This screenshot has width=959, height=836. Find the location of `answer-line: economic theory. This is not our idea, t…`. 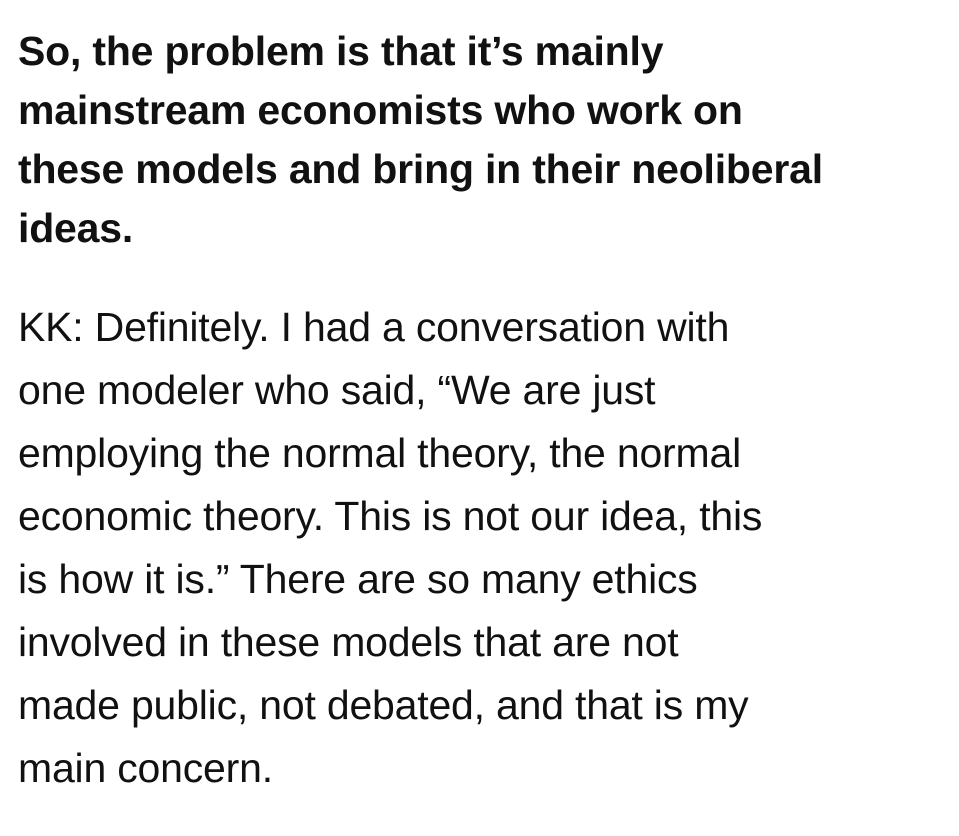

answer-line: economic theory. This is not our idea, t… is located at coordinates (390, 516).